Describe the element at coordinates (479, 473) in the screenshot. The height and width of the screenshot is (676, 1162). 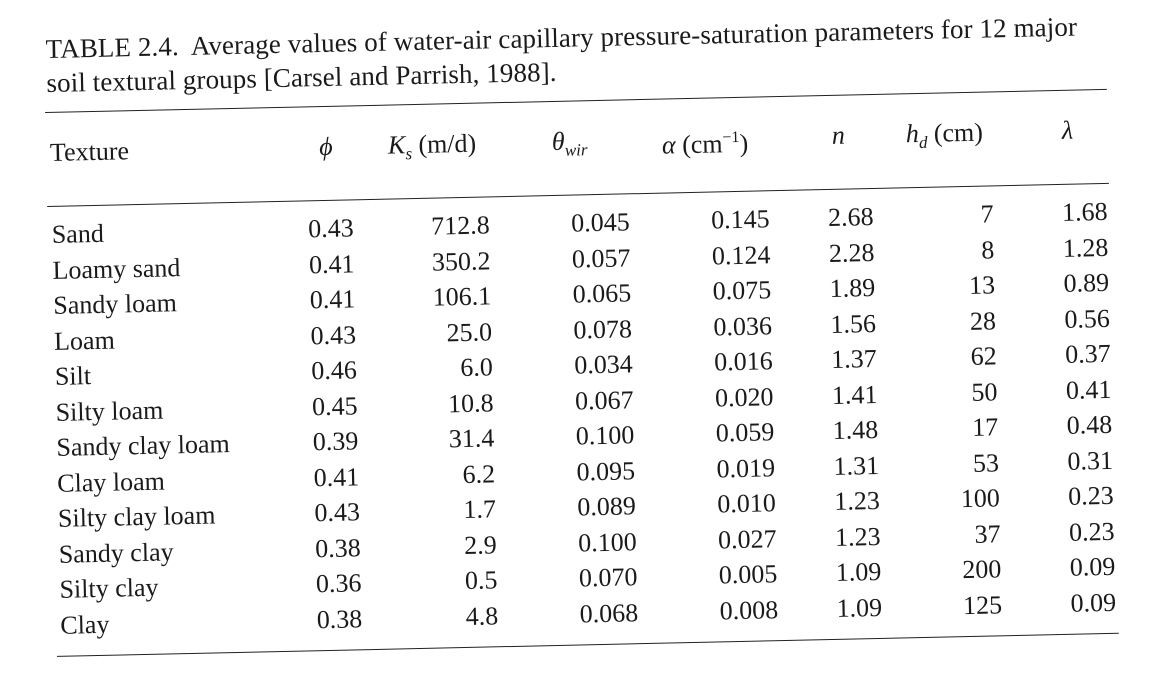
I see `cell-ks: 6.2` at that location.